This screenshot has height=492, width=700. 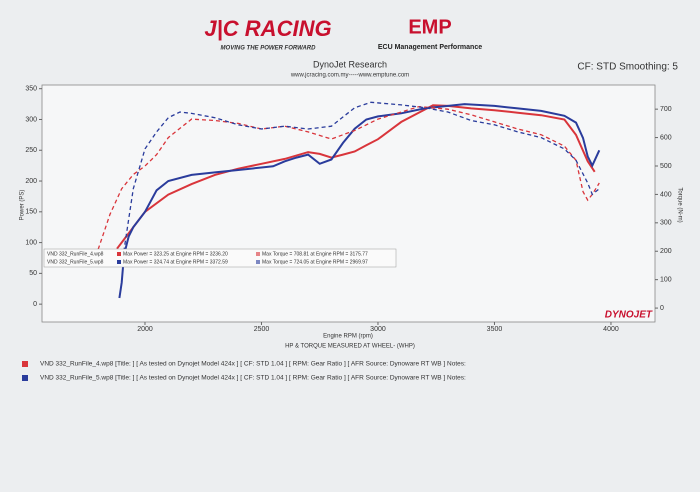 What do you see at coordinates (267, 28) in the screenshot?
I see `brand-logo: J|C RACING` at bounding box center [267, 28].